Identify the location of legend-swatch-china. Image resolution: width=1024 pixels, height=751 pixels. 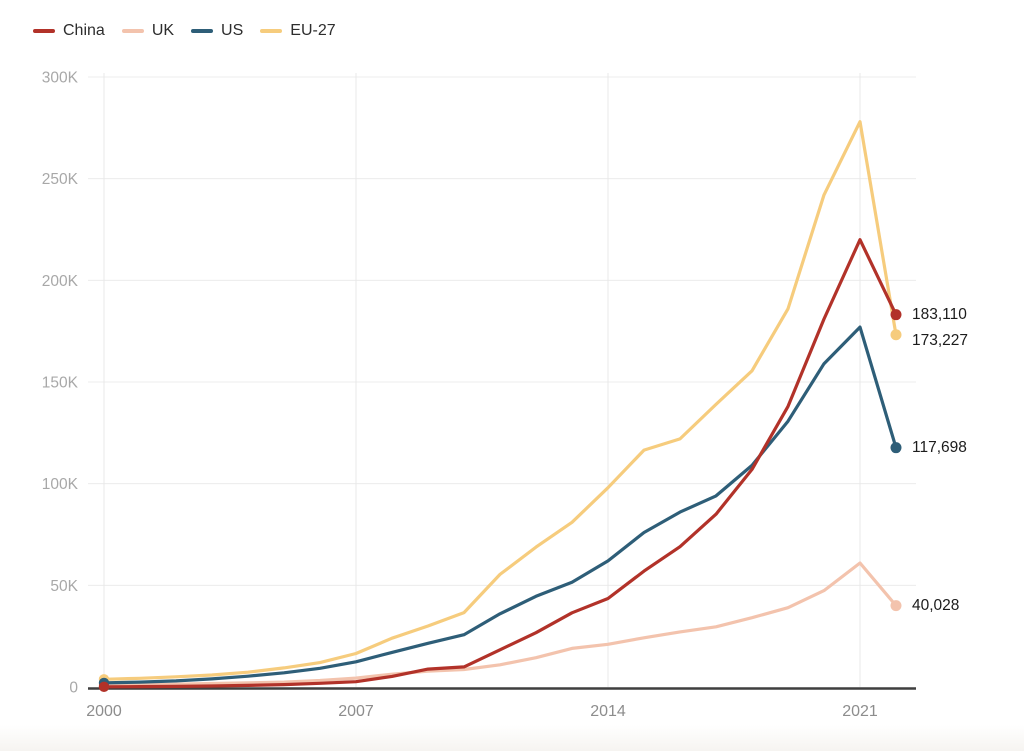
(44, 31).